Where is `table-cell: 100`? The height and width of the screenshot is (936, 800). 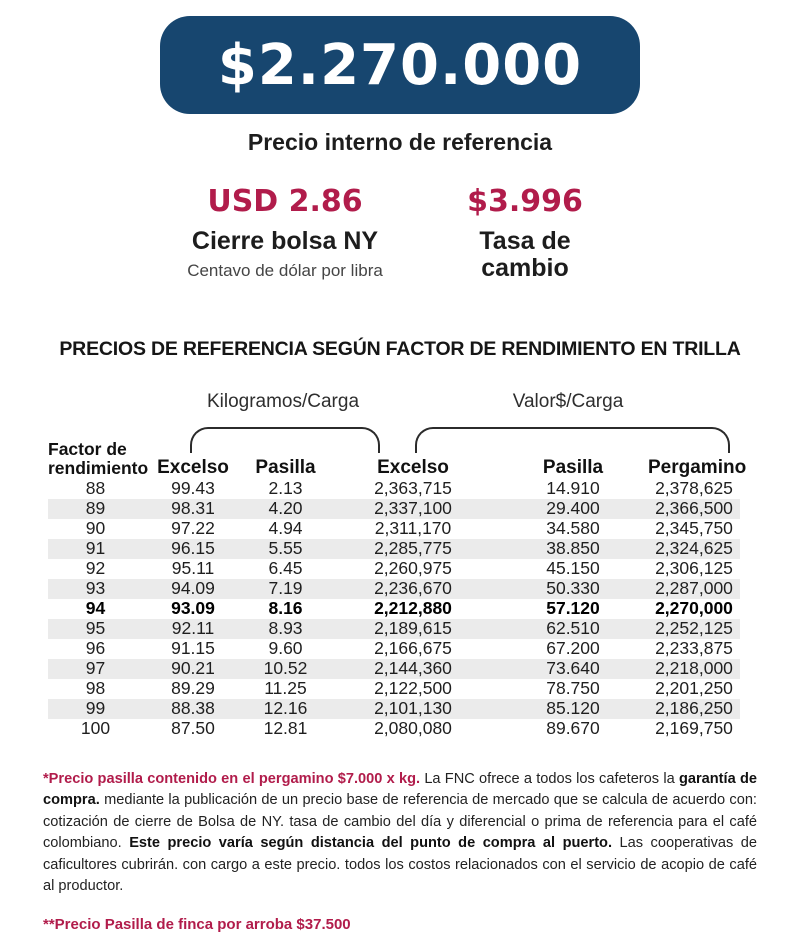 table-cell: 100 is located at coordinates (95, 728).